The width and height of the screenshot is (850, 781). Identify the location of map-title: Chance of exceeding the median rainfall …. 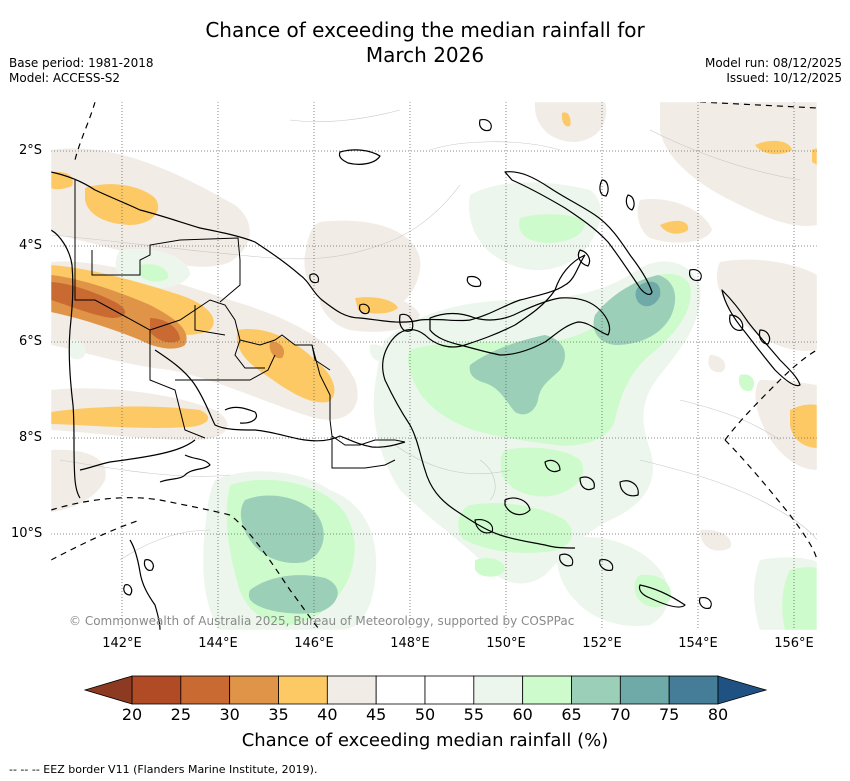
(425, 43).